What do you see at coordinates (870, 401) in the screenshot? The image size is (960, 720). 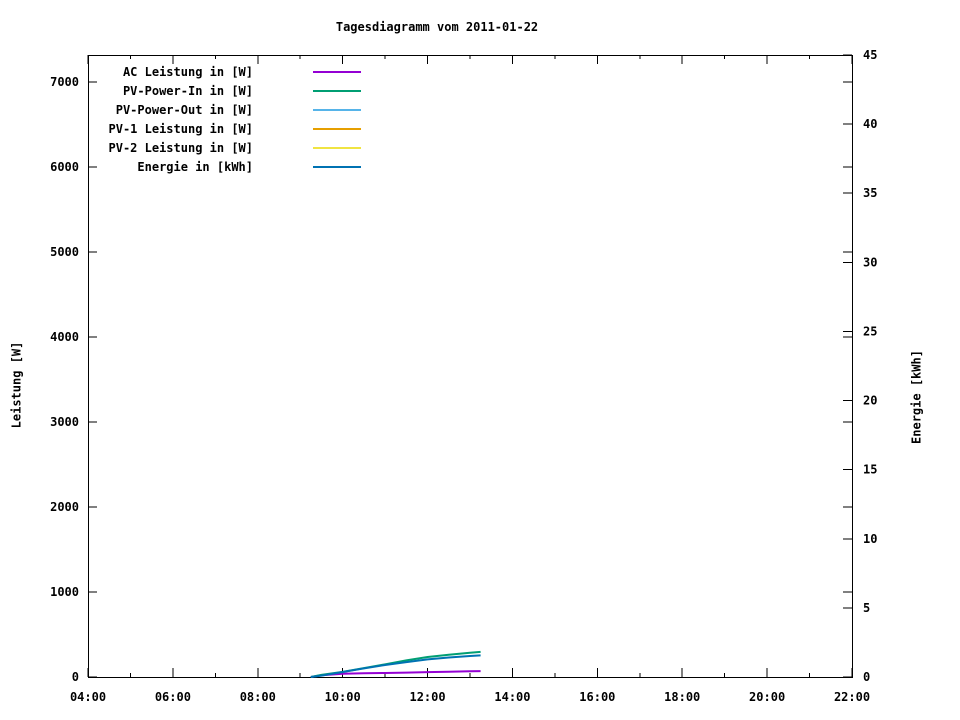 I see `y-right-tick-label: 20` at bounding box center [870, 401].